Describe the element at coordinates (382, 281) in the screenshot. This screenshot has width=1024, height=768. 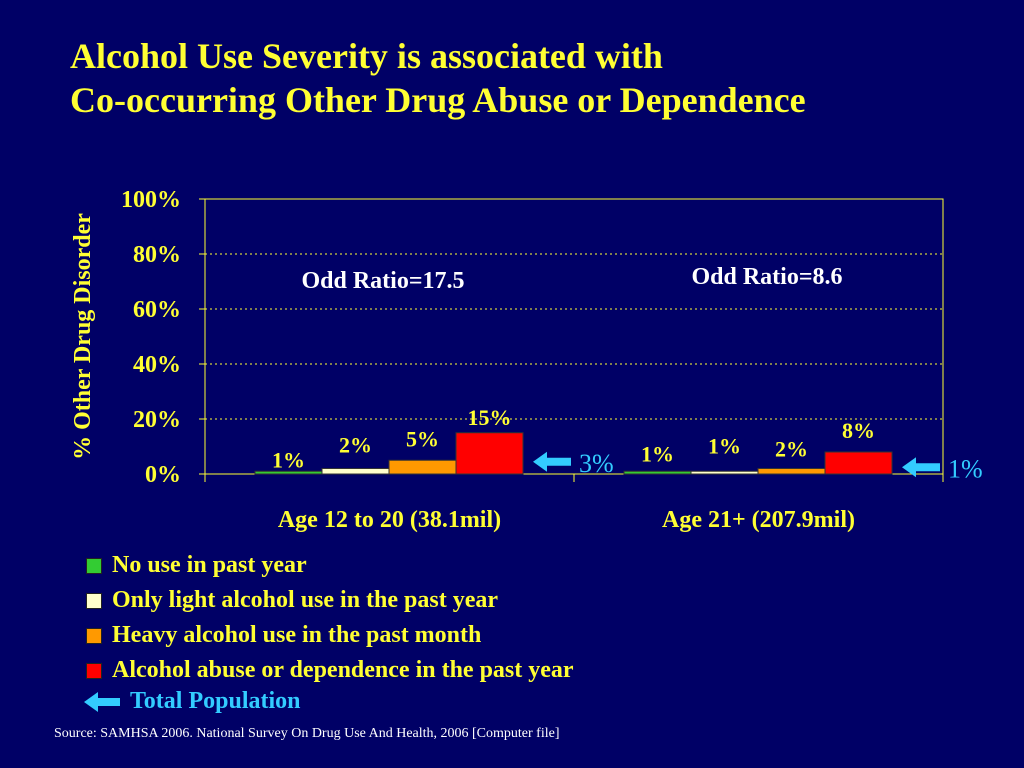
I see `odds-ratio-annotation: Odd Ratio=17.5` at that location.